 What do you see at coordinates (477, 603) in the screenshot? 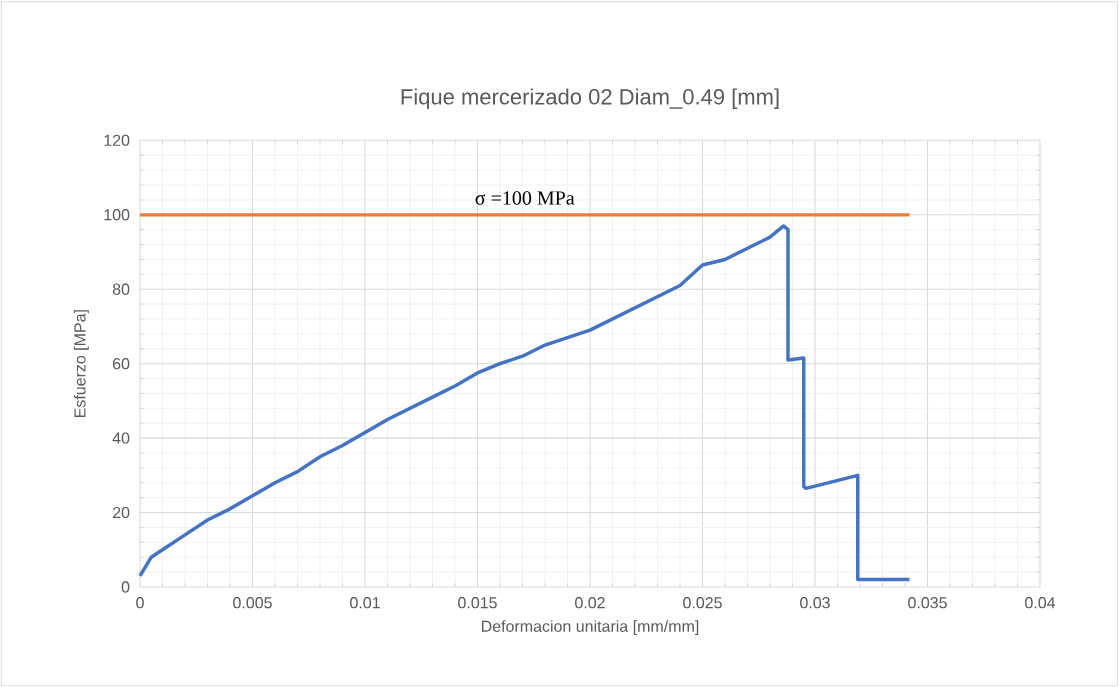
I see `x-tick-label: 0.015` at bounding box center [477, 603].